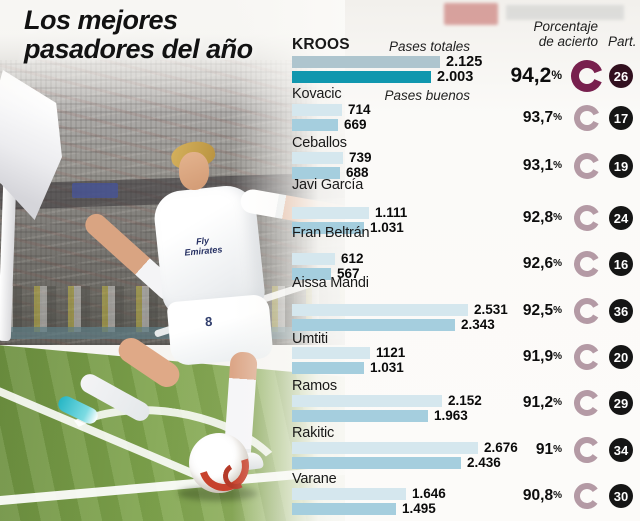 The image size is (640, 521). I want to click on player-name: Varane, so click(314, 479).